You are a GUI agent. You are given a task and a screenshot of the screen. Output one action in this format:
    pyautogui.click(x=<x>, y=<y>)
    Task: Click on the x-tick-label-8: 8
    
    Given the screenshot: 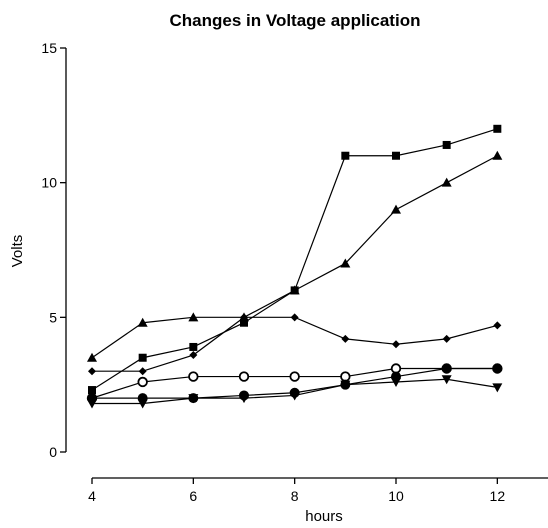 What is the action you would take?
    pyautogui.click(x=295, y=496)
    